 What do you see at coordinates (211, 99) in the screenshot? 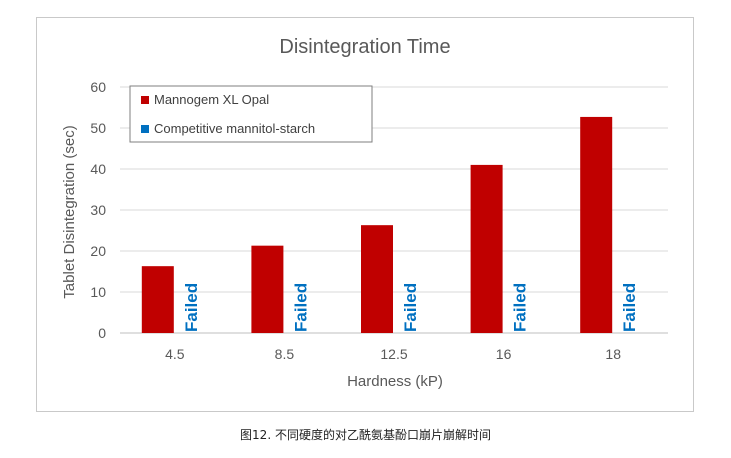
I see `legend-label-mannogem: Mannogem XL Opal` at bounding box center [211, 99].